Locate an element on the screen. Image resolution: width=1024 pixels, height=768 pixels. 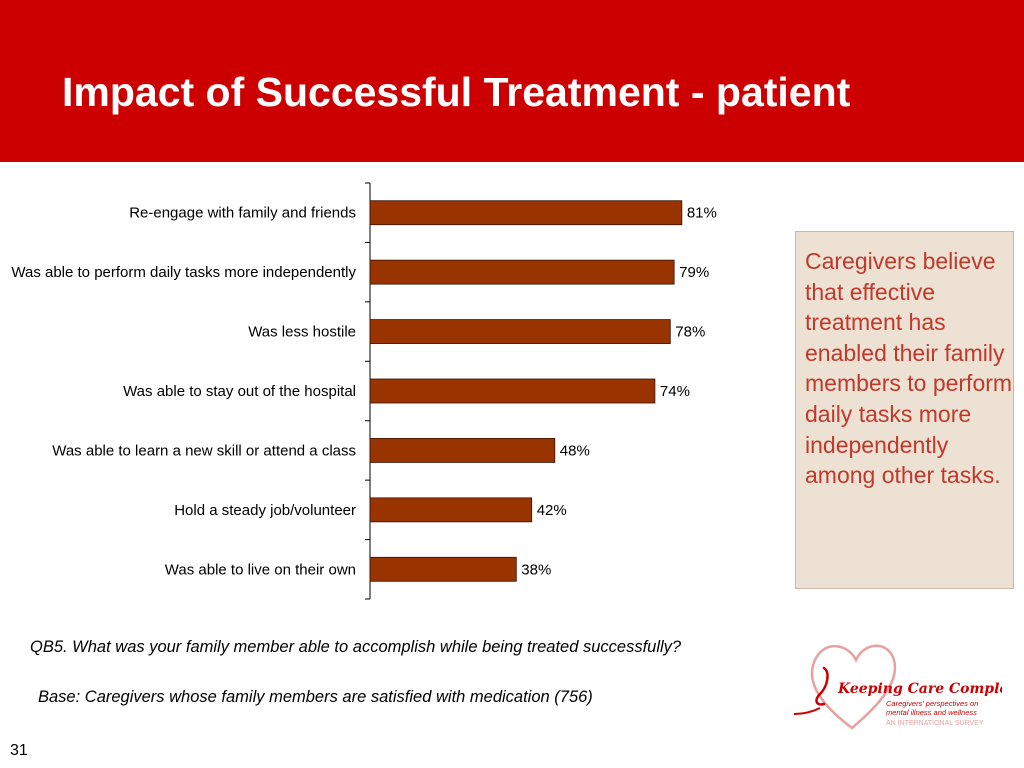
squiggle-line-icon is located at coordinates (807, 711).